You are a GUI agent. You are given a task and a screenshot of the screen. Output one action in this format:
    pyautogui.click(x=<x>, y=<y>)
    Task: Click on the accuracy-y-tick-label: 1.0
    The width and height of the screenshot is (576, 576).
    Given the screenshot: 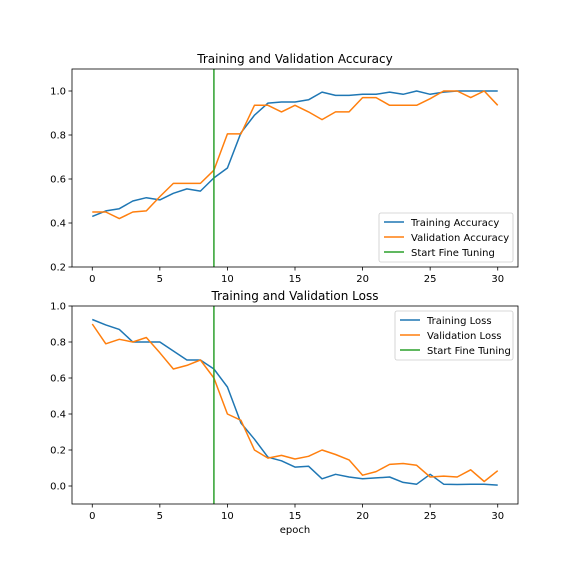 What is the action you would take?
    pyautogui.click(x=58, y=92)
    